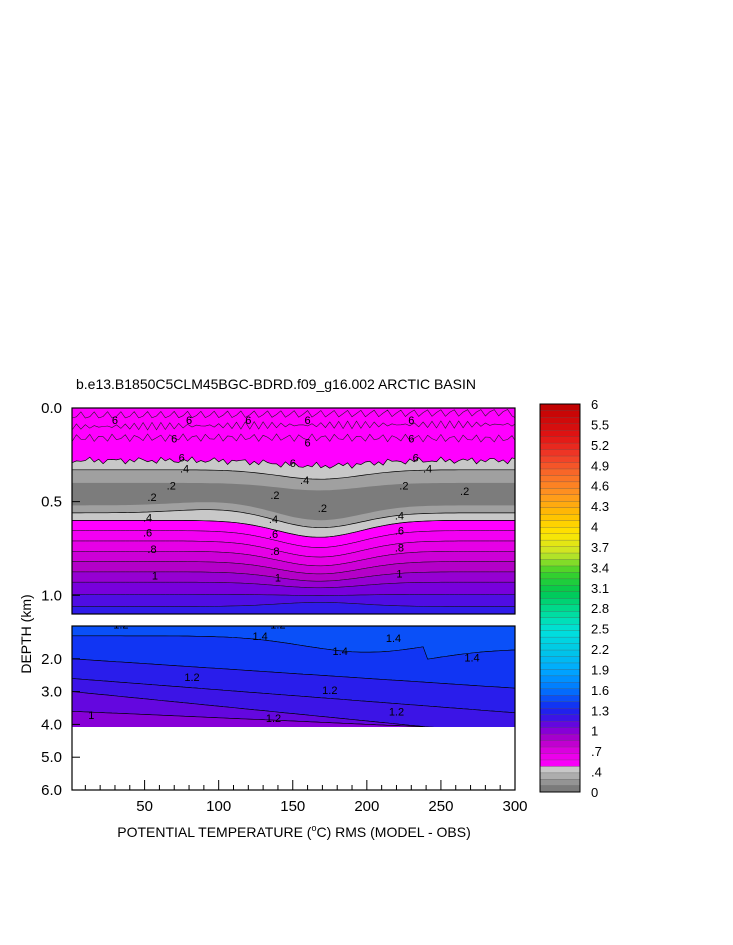 Image resolution: width=733 pixels, height=945 pixels. Describe the element at coordinates (600, 710) in the screenshot. I see `colorbar-tick-label: 1.3` at that location.